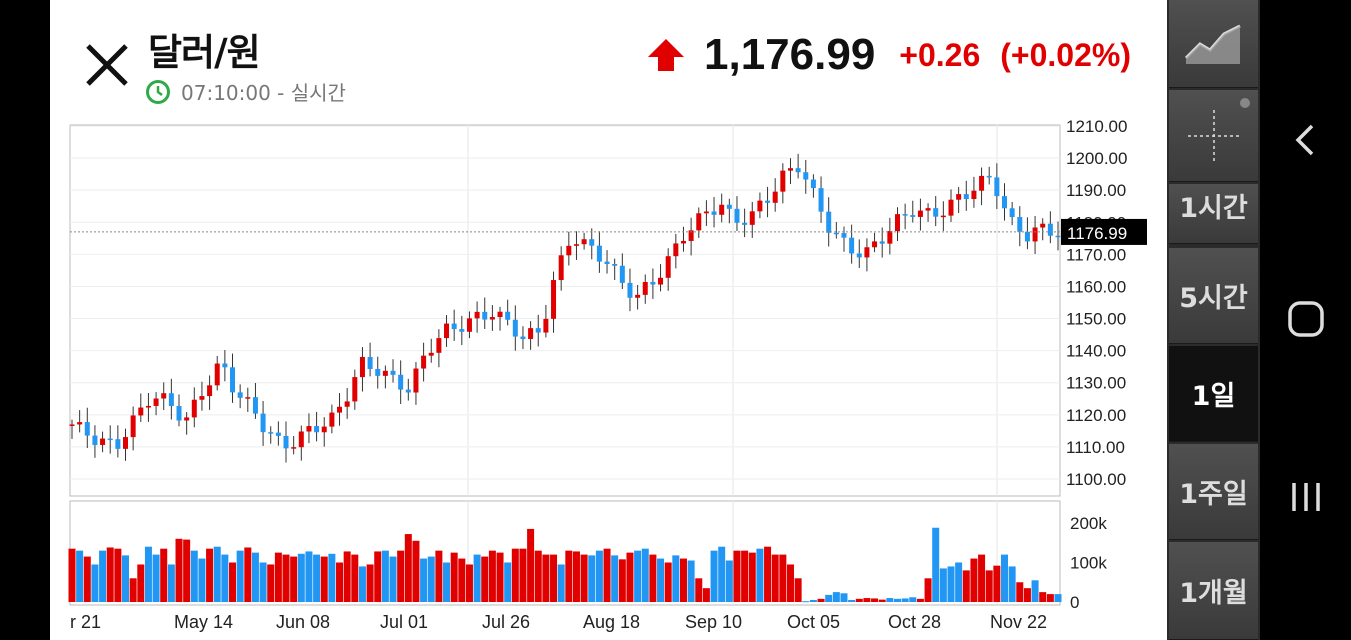 This screenshot has height=640, width=1351. Describe the element at coordinates (1213, 296) in the screenshot. I see `timeframe-5h: 5시간` at that location.